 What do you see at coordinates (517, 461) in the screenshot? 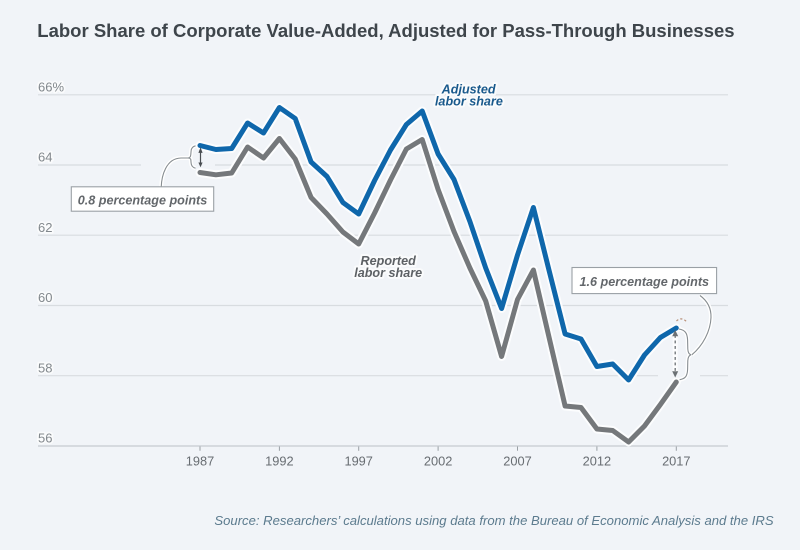
I see `svg-text: 2007` at bounding box center [517, 461].